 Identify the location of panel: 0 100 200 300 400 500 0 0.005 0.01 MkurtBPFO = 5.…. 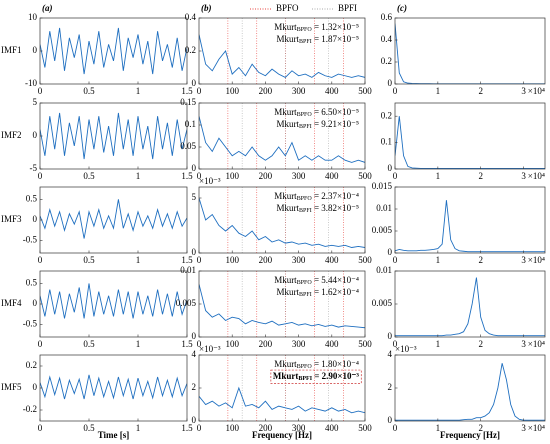
(274, 307).